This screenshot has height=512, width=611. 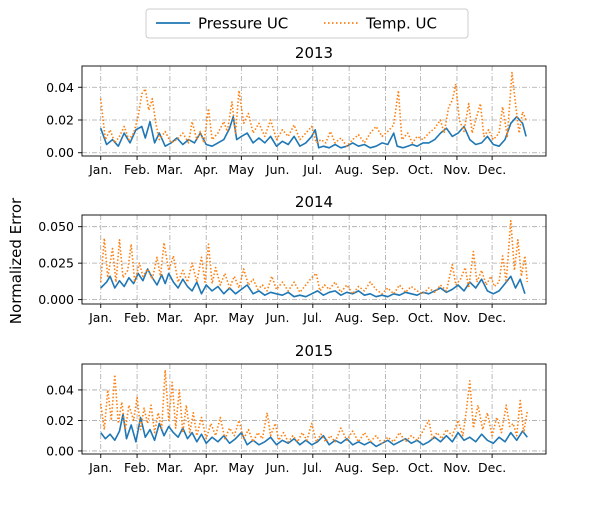 I want to click on panel-title: 2014, so click(x=314, y=202).